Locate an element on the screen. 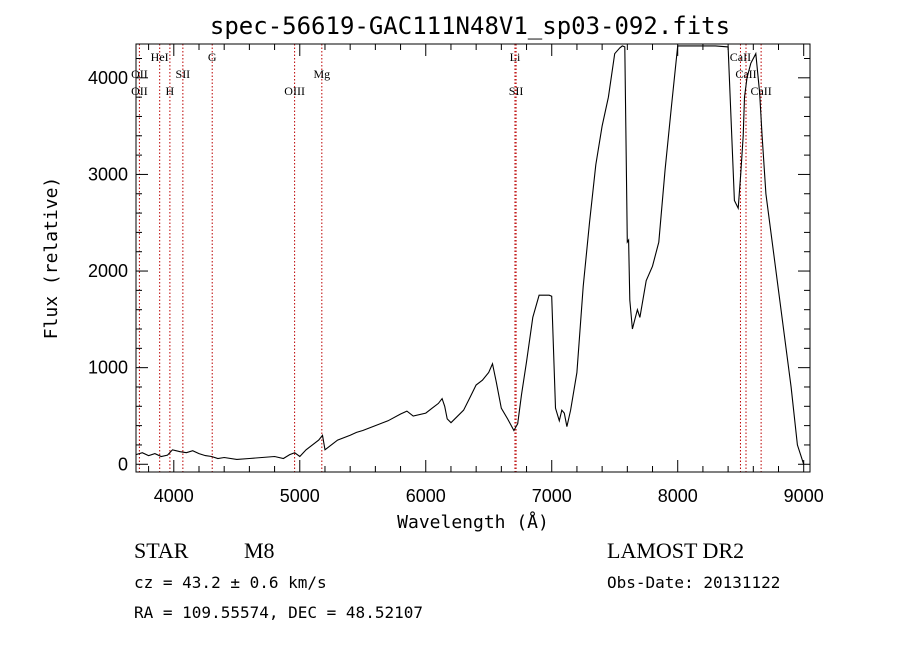 Image resolution: width=900 pixels, height=654 pixels. object-subclass: M8 is located at coordinates (259, 550).